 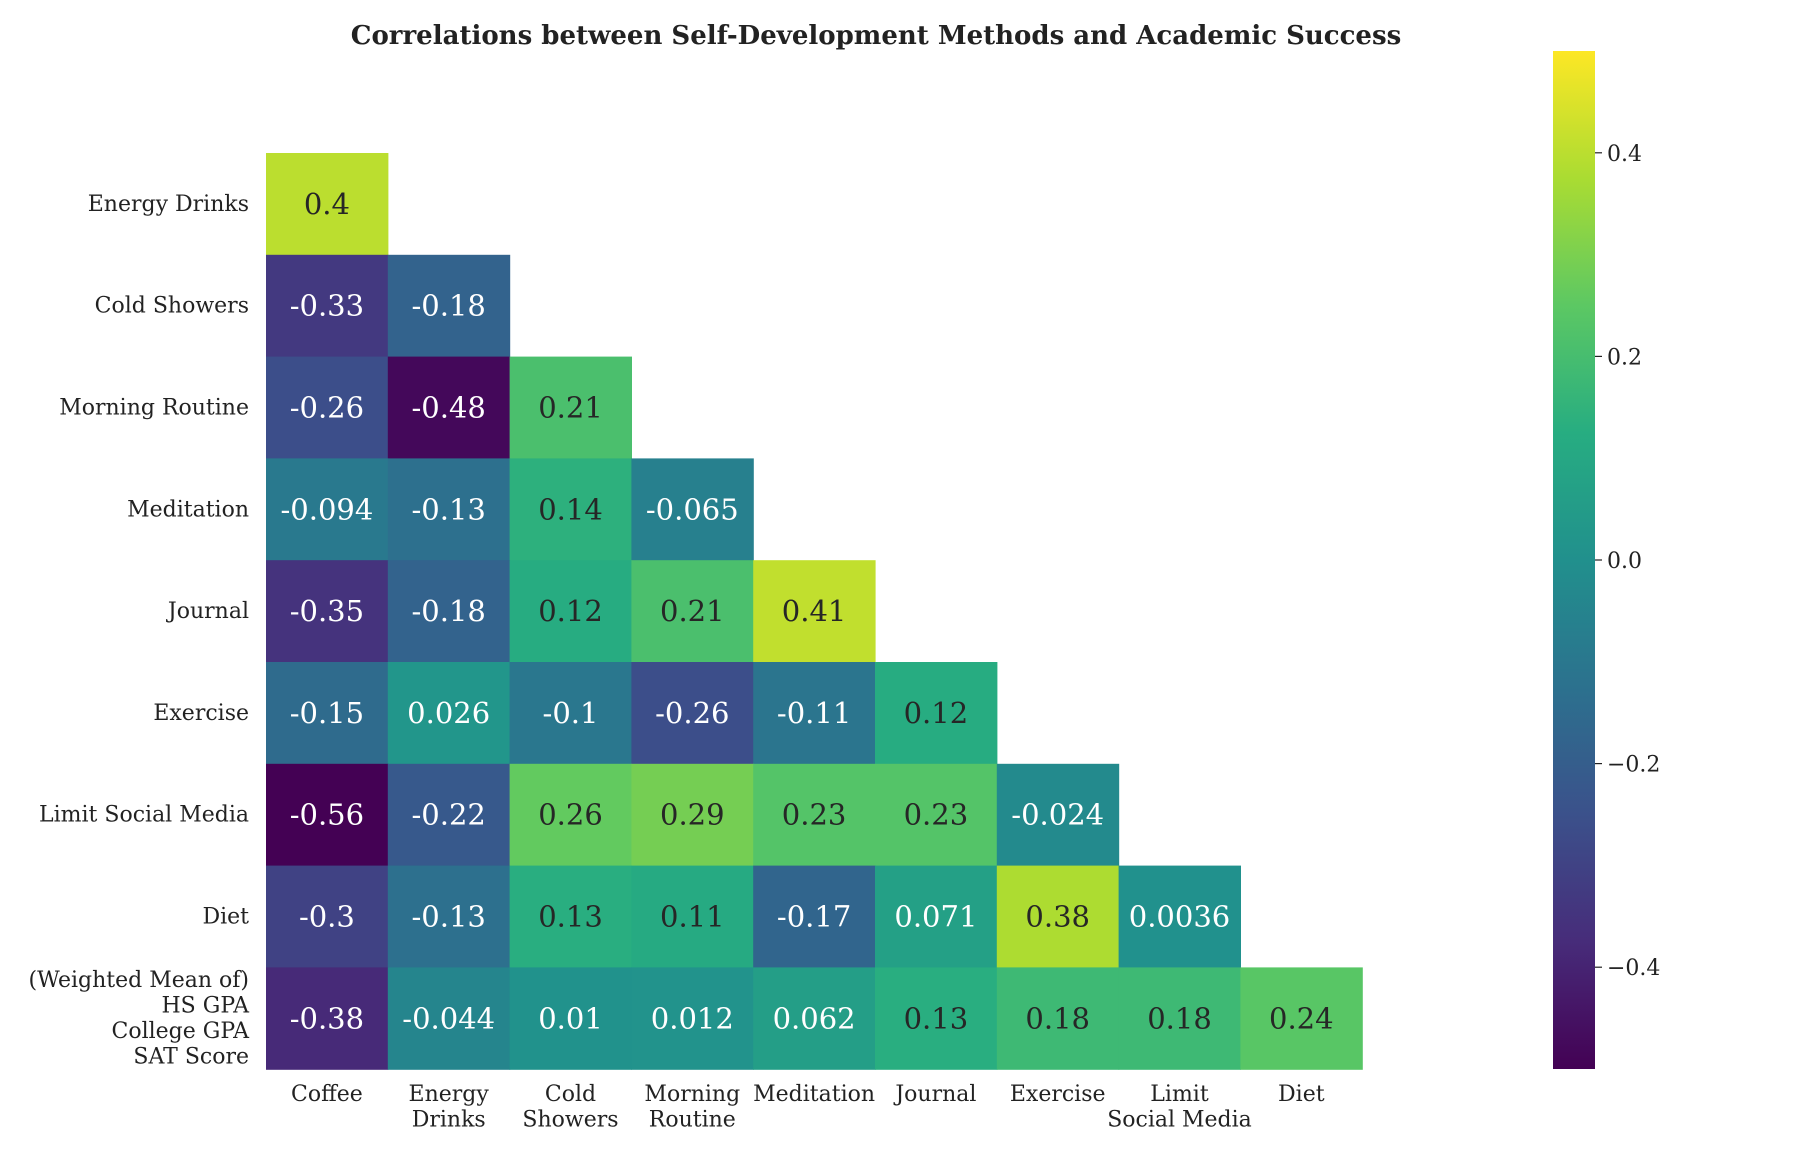 I want to click on cell-value-label: 0.26, so click(x=570, y=815).